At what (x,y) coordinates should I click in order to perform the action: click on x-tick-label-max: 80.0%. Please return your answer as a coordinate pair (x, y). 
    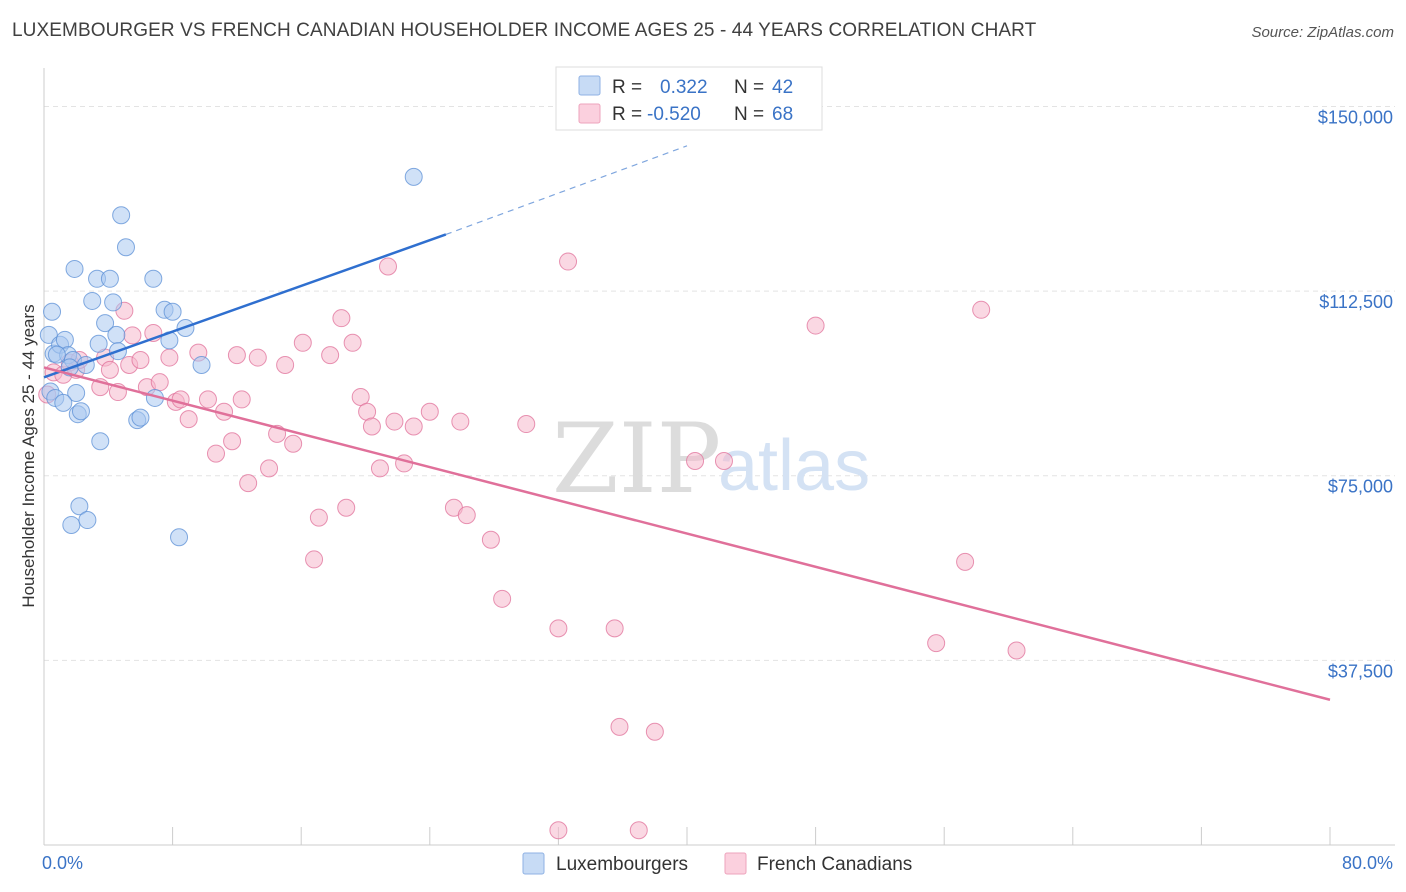
    Looking at the image, I should click on (1367, 863).